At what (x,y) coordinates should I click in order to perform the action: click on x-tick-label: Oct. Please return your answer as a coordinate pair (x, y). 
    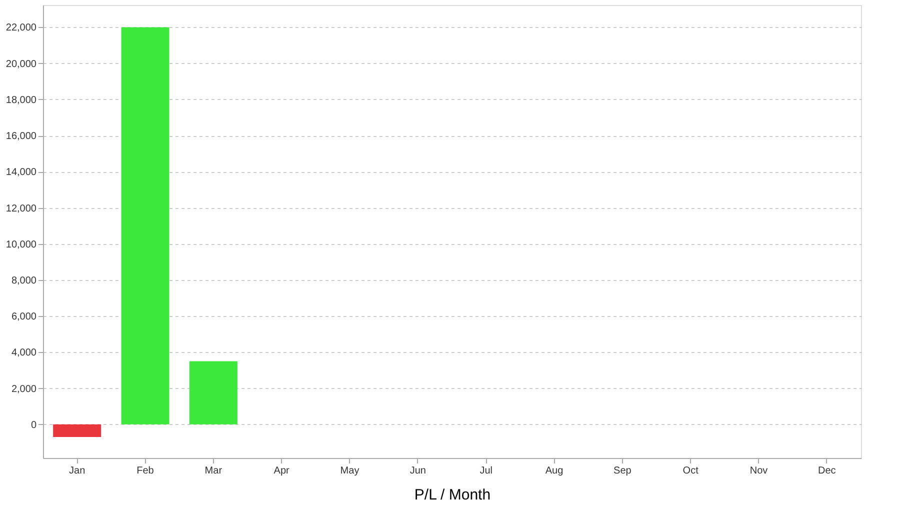
    Looking at the image, I should click on (690, 471).